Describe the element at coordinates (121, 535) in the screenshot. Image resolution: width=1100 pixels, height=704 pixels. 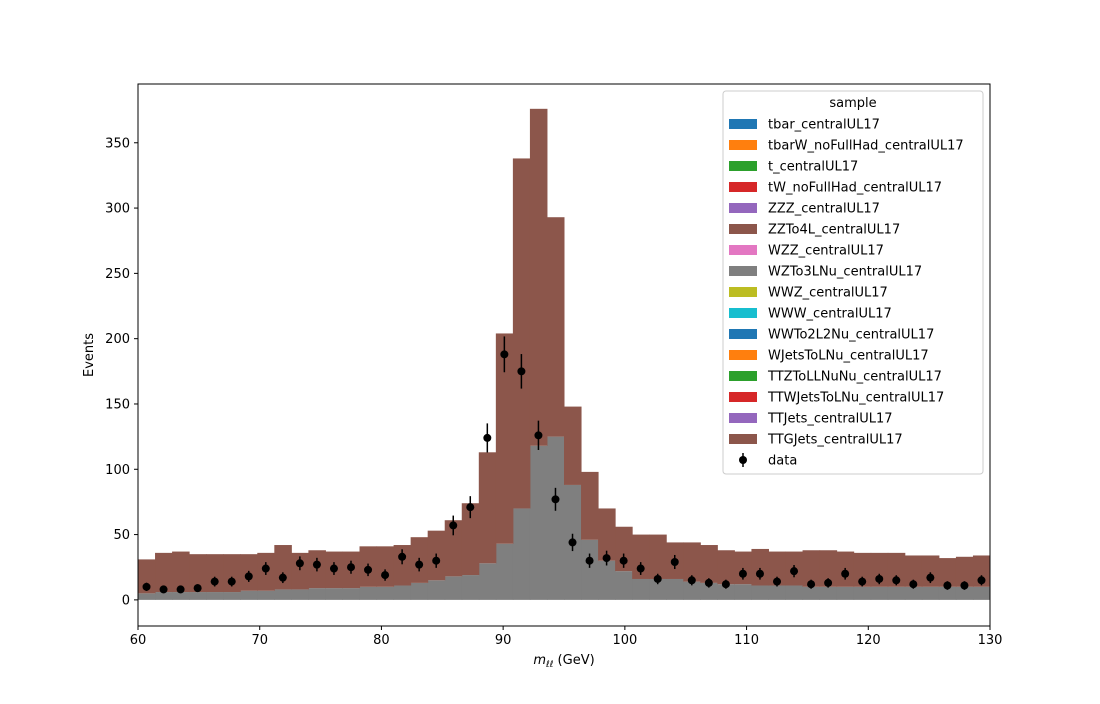
I see `y-tick-label: 50` at that location.